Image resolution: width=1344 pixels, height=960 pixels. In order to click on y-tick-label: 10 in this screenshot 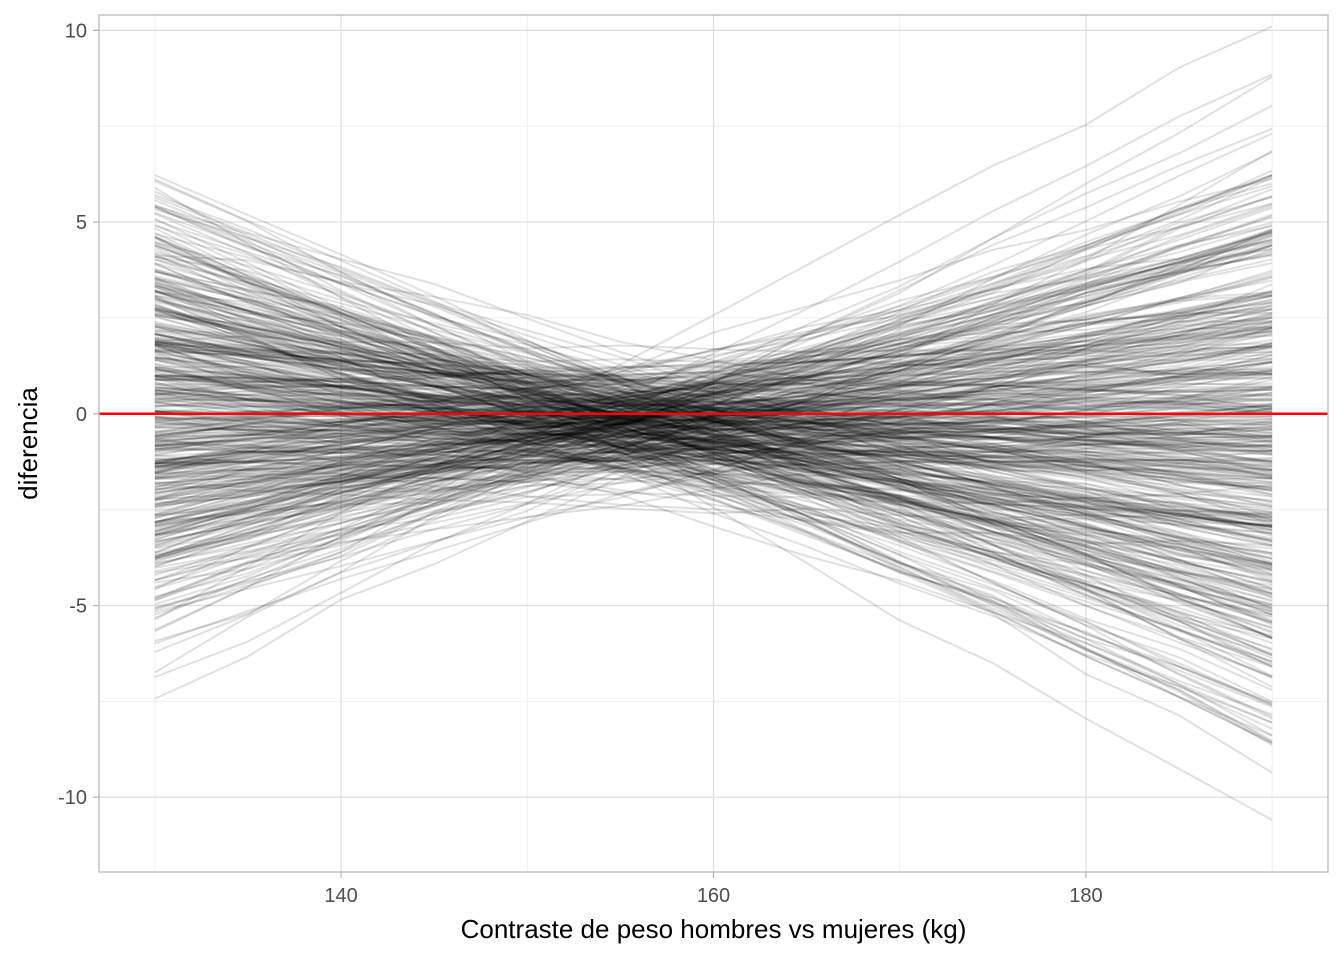, I will do `click(76, 31)`.